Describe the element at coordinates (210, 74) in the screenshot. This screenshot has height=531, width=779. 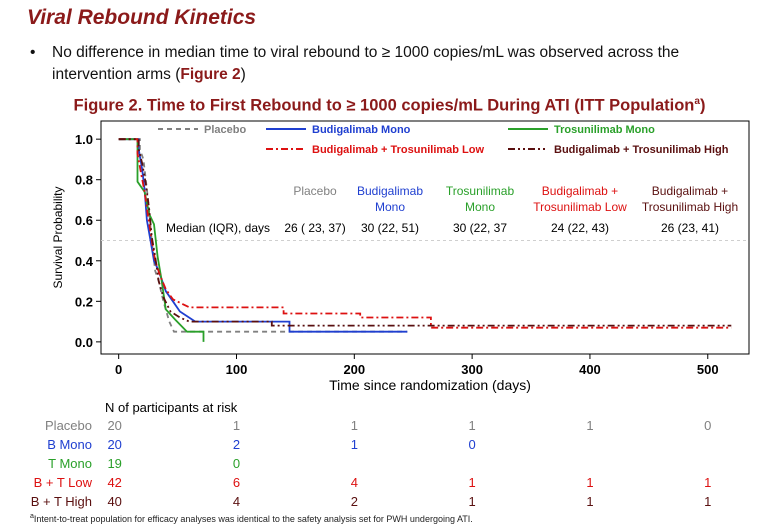
I see `figure-reference: Figure 2` at that location.